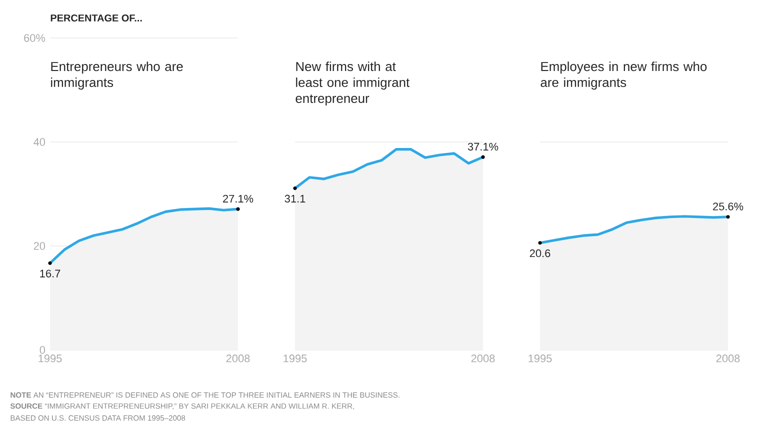 This screenshot has height=426, width=758. I want to click on y-tick-label: 20, so click(40, 246).